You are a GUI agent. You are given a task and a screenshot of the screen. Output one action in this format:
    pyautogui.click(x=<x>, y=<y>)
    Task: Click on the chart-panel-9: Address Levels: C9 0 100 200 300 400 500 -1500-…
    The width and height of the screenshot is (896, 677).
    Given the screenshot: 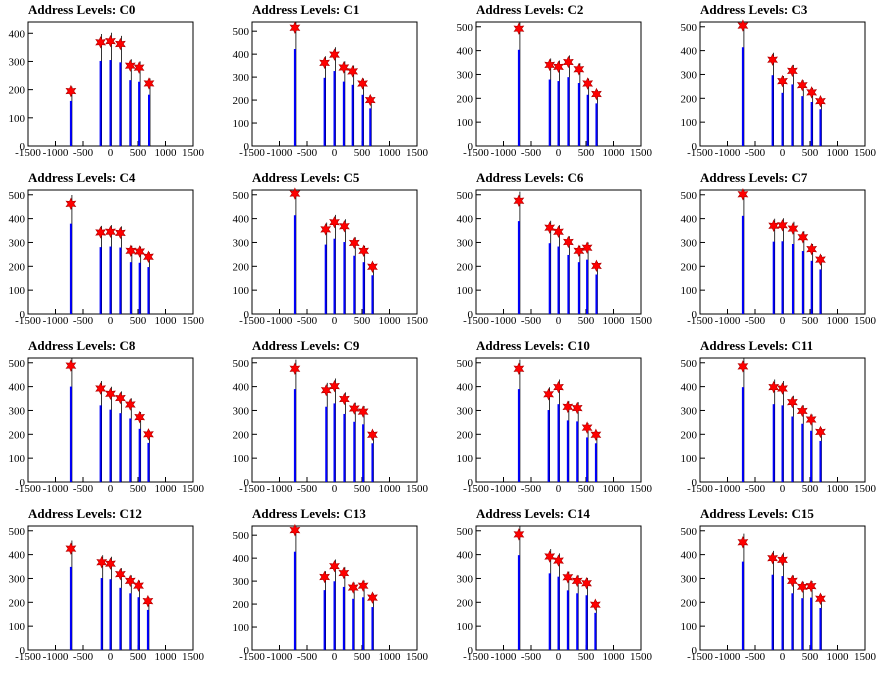 What is the action you would take?
    pyautogui.click(x=336, y=420)
    